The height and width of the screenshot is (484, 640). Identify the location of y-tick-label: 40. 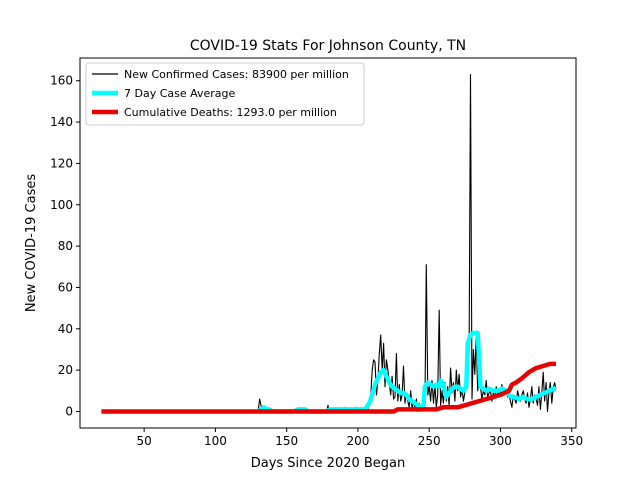
(65, 329).